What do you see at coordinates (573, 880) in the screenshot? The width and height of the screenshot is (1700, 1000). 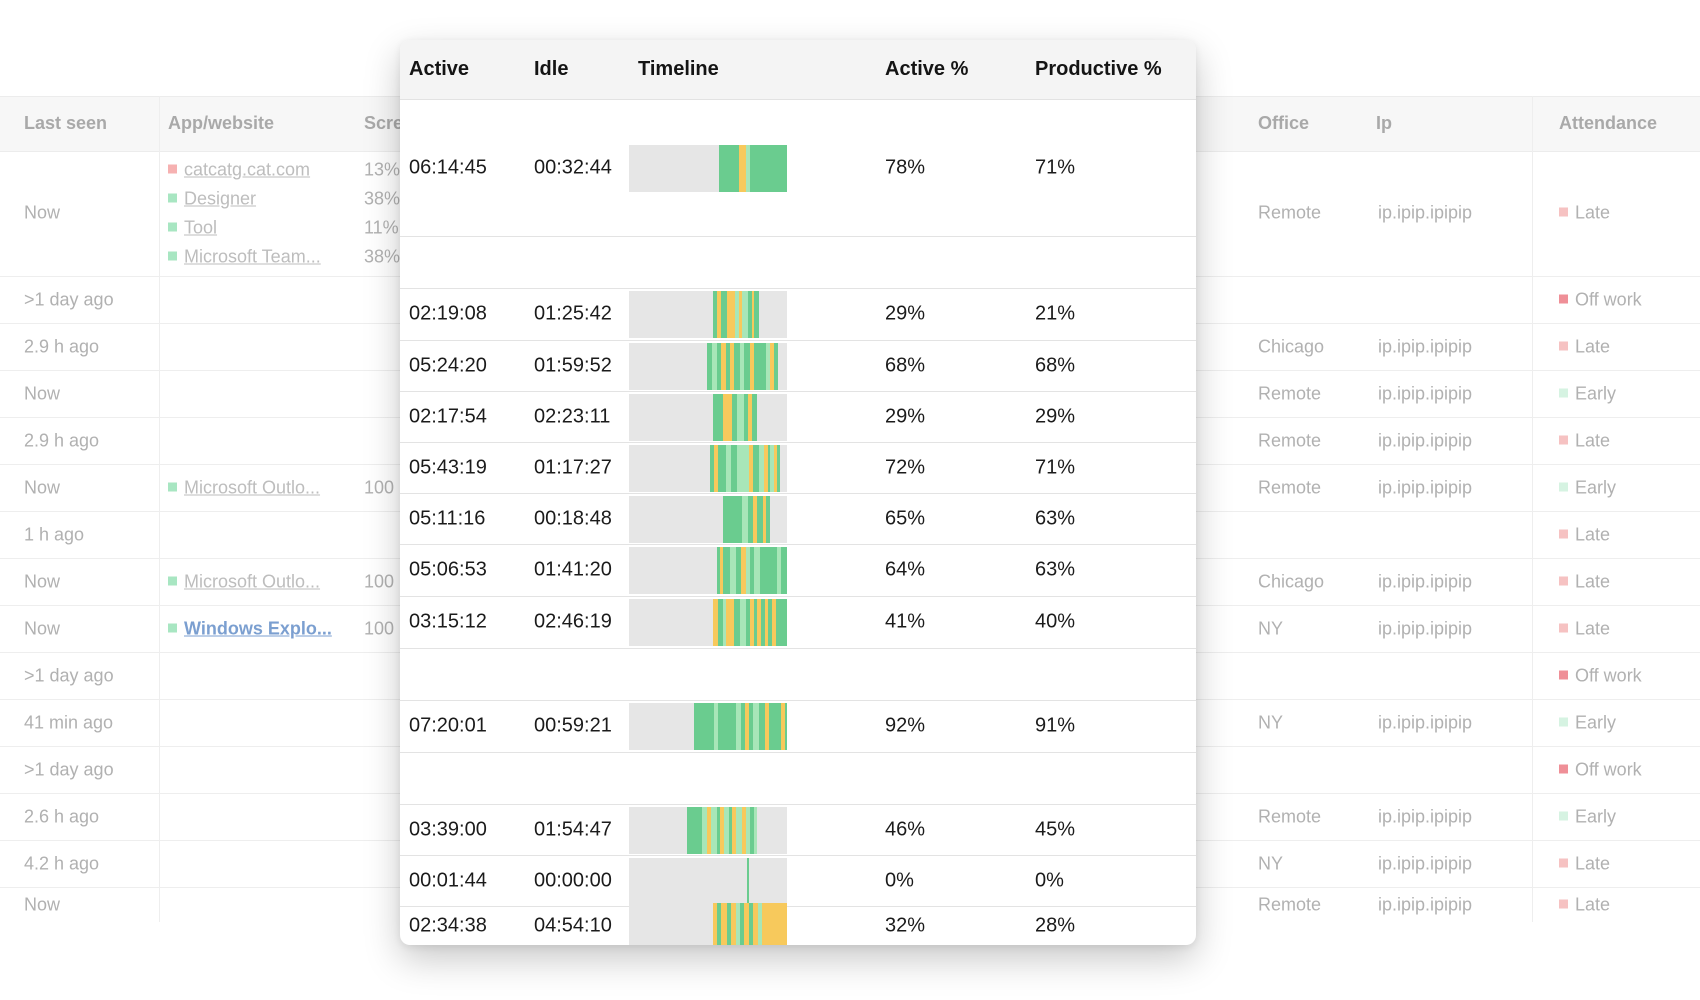 I see `idle-time-cell: 00:00:00` at bounding box center [573, 880].